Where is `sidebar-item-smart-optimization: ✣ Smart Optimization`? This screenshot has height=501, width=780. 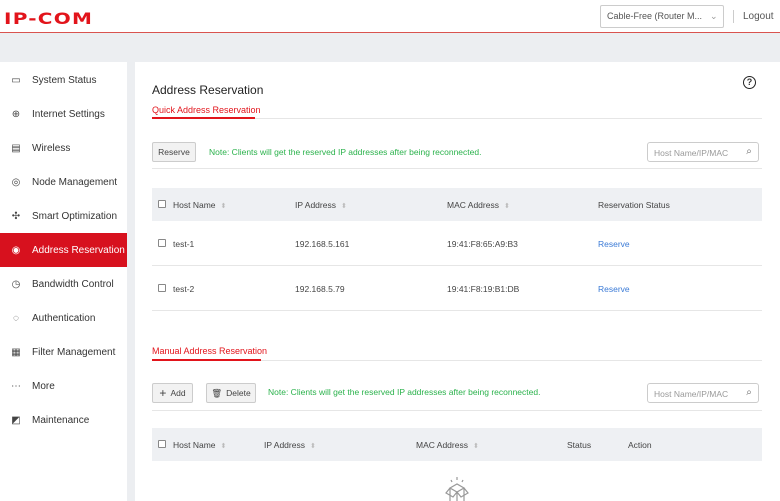 sidebar-item-smart-optimization: ✣ Smart Optimization is located at coordinates (63, 216).